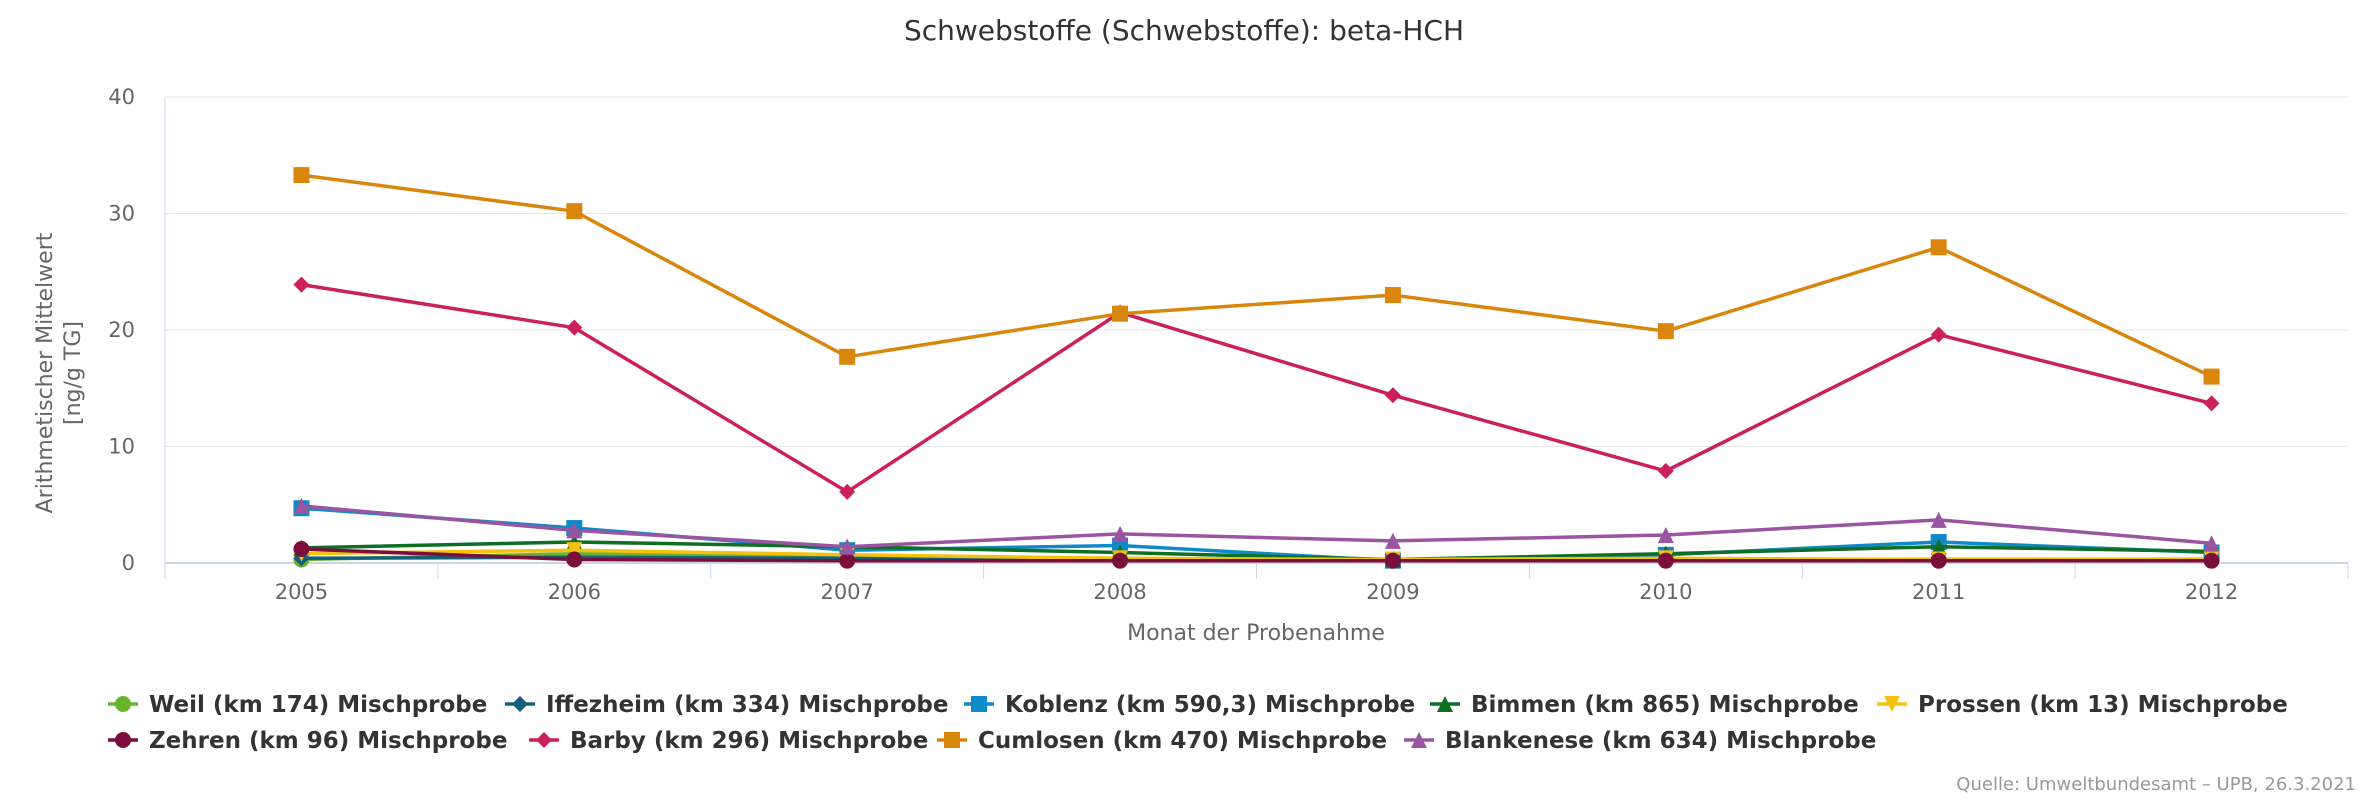  I want to click on y-tick-label-40: 40, so click(121, 97).